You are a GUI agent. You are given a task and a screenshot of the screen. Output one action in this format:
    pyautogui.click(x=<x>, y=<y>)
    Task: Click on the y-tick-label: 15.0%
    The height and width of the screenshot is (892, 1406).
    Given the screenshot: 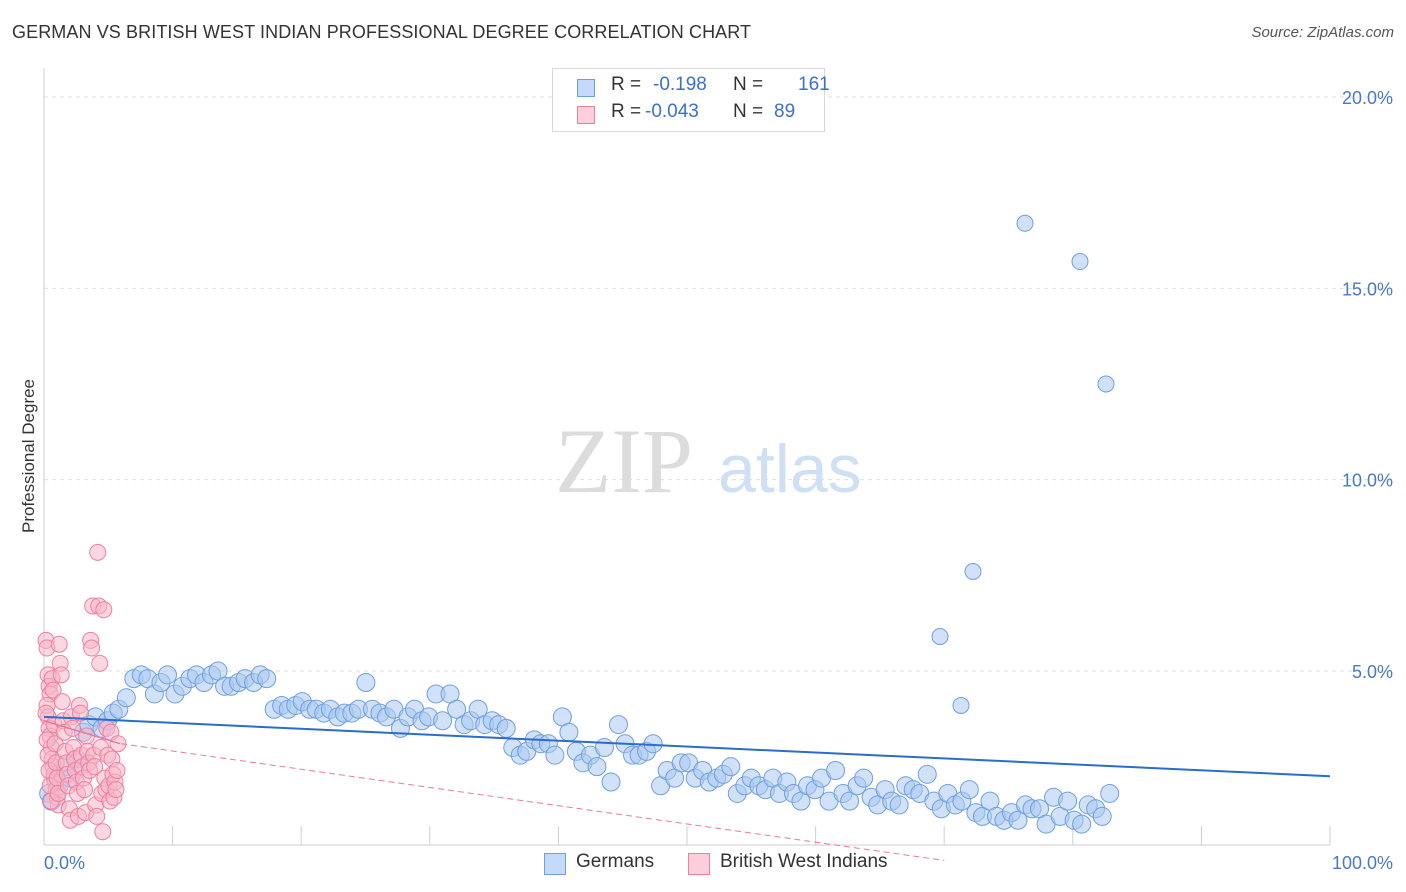 What is the action you would take?
    pyautogui.click(x=1367, y=289)
    